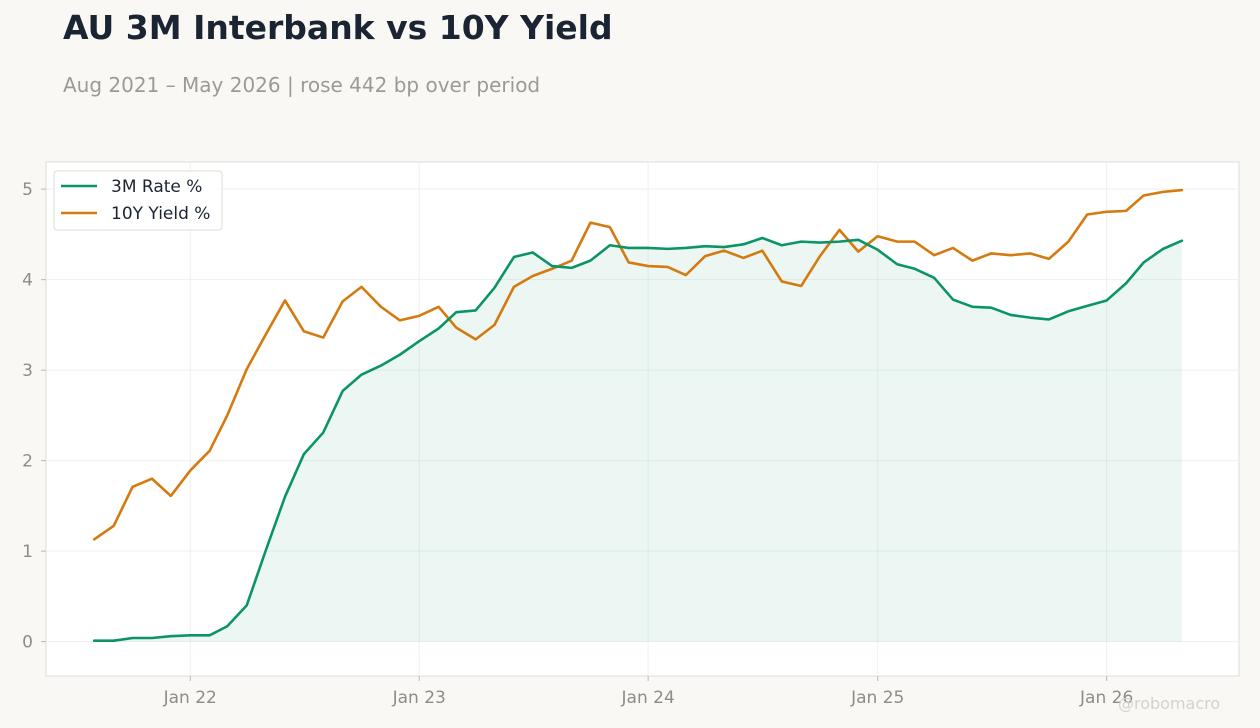 The width and height of the screenshot is (1260, 728). Describe the element at coordinates (1106, 698) in the screenshot. I see `x-tick-label: Jan 26` at that location.